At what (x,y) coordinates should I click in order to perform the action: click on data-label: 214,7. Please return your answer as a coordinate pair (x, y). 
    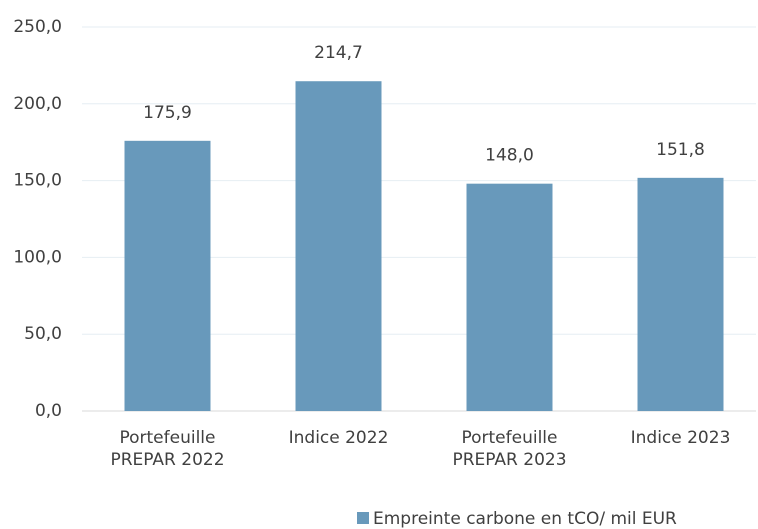
    Looking at the image, I should click on (338, 53).